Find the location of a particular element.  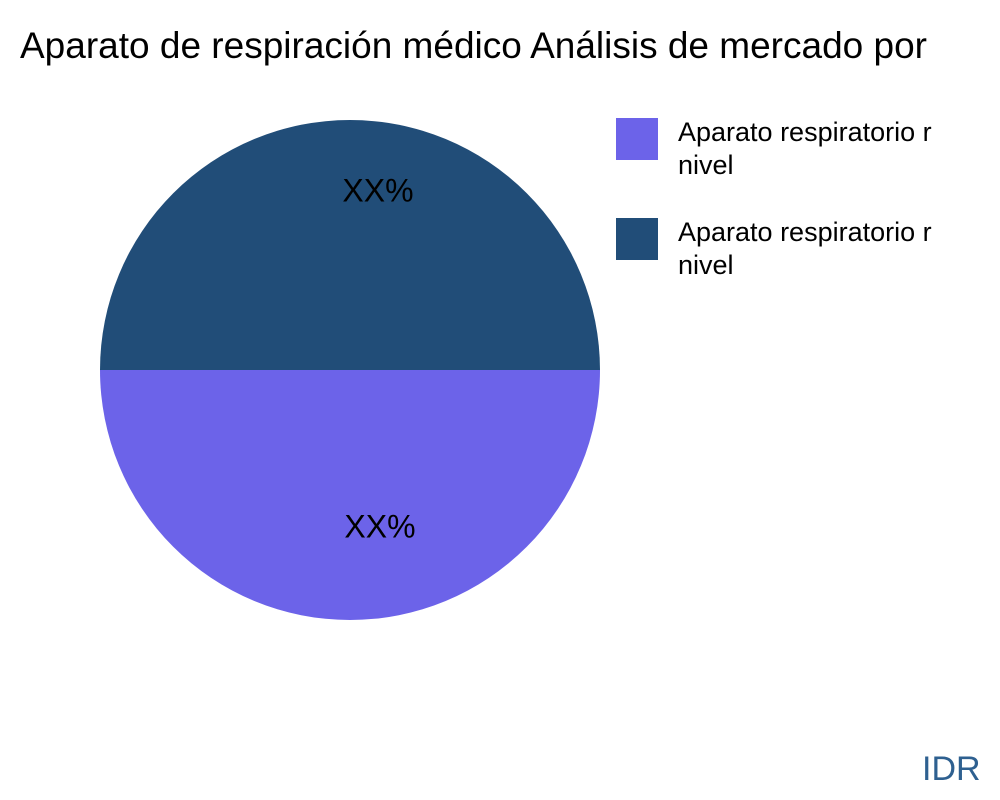

pie-label-bottom: XX% is located at coordinates (380, 526).